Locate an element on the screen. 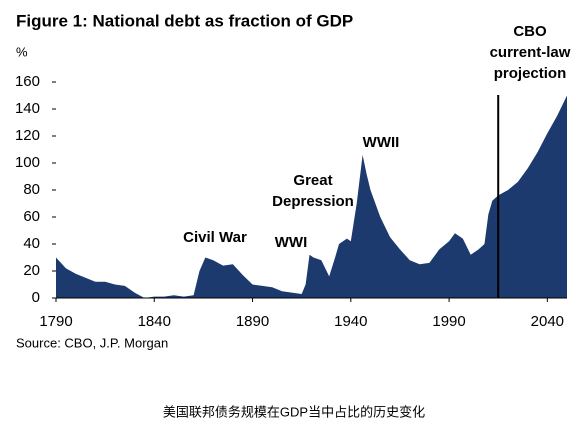 The image size is (588, 440). y-tick-label: 60 is located at coordinates (31, 216).